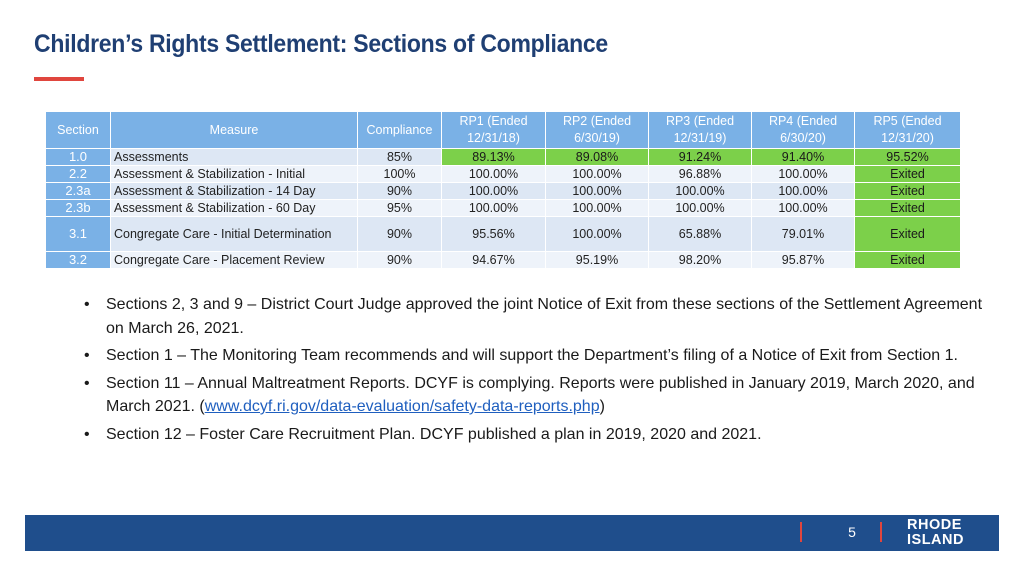  I want to click on column-header: RP4 (Ended 6/30/20), so click(803, 130).